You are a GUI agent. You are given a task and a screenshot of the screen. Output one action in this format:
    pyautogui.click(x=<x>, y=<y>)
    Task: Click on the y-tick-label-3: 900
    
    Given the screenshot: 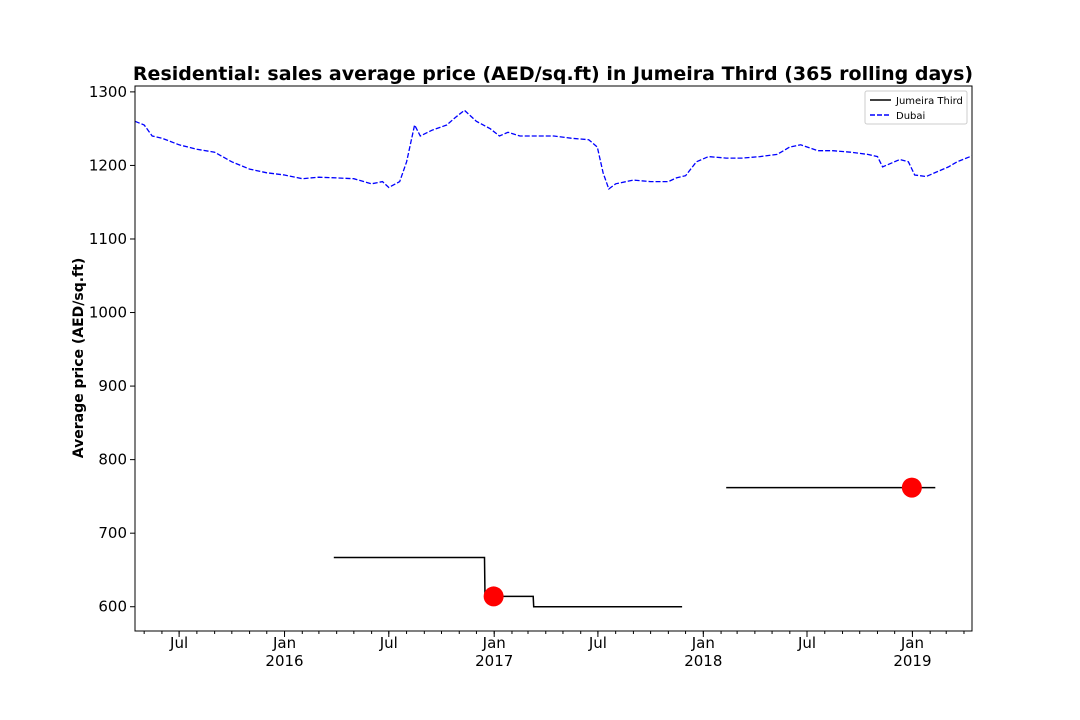 What is the action you would take?
    pyautogui.click(x=112, y=386)
    